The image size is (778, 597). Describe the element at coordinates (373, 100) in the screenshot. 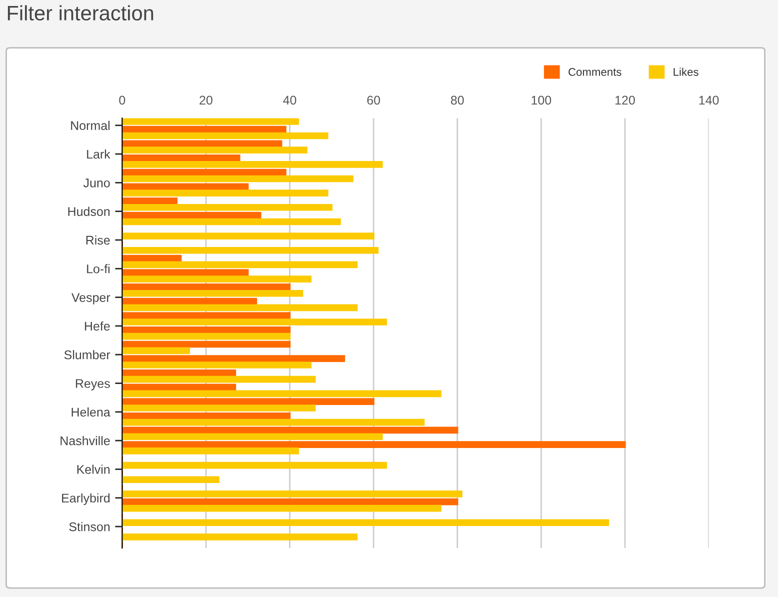

I see `x-tick-label: 60` at that location.